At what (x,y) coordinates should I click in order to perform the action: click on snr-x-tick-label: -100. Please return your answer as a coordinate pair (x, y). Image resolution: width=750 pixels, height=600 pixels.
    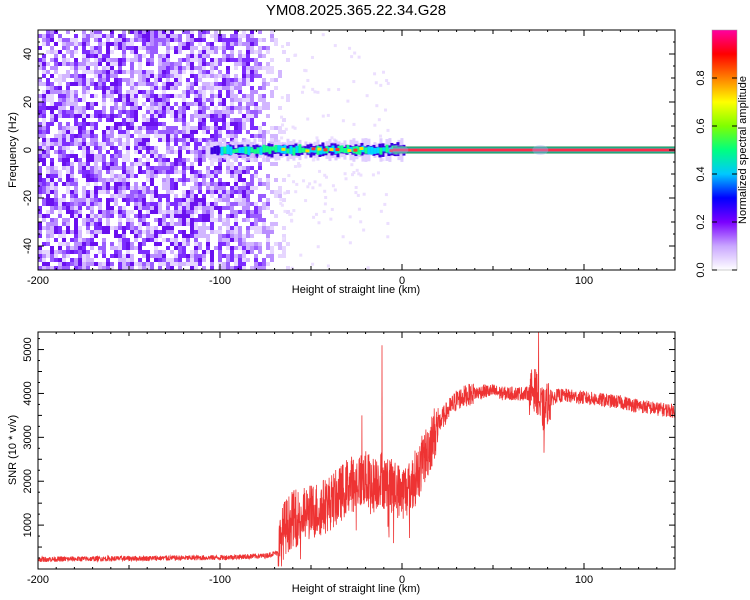
    Looking at the image, I should click on (220, 580).